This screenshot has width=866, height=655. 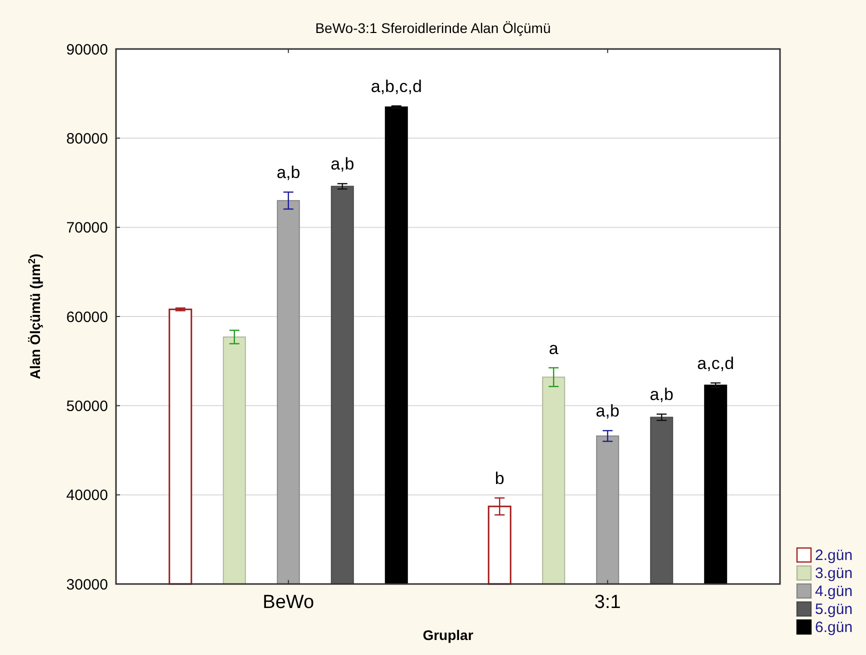 What do you see at coordinates (87, 49) in the screenshot?
I see `y-tick-label: 90000` at bounding box center [87, 49].